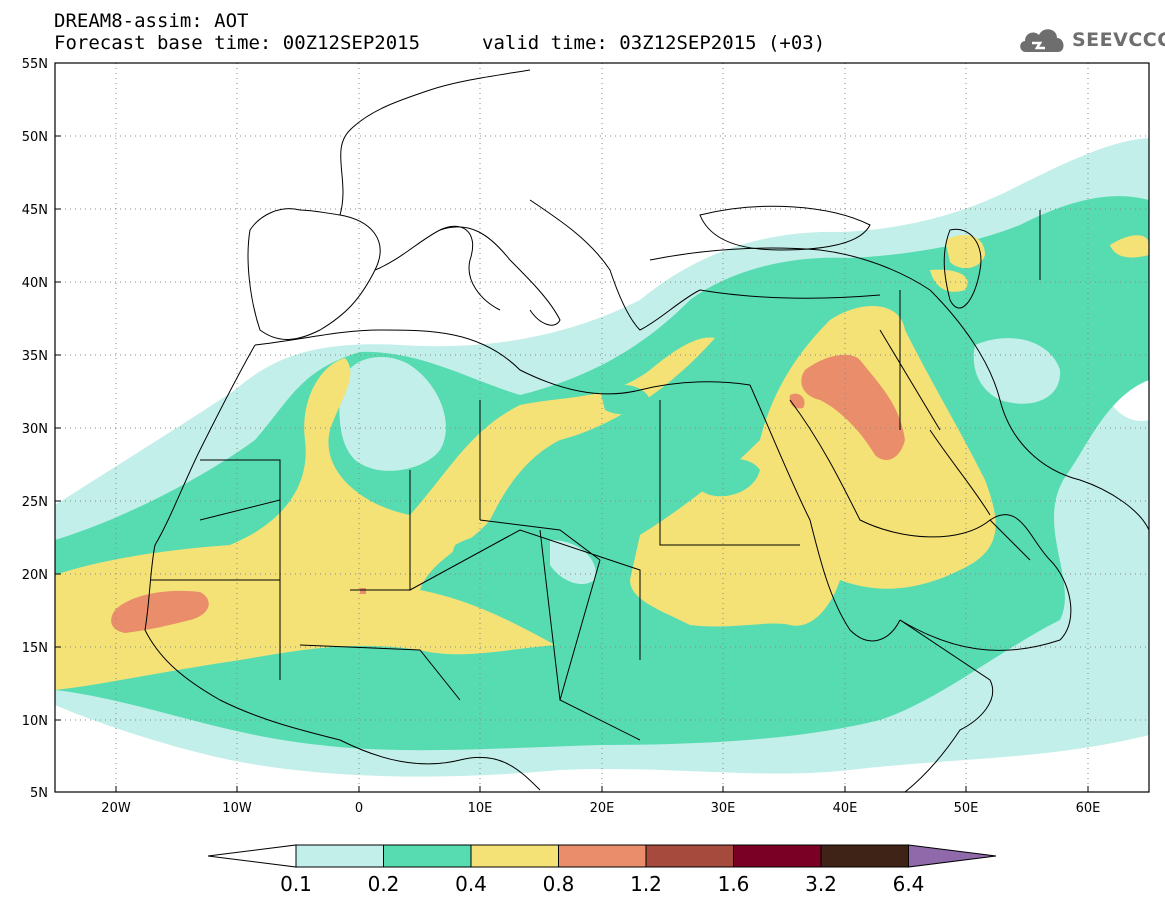 The image size is (1165, 905). What do you see at coordinates (35, 575) in the screenshot?
I see `lat-label-20n: 20N` at bounding box center [35, 575].